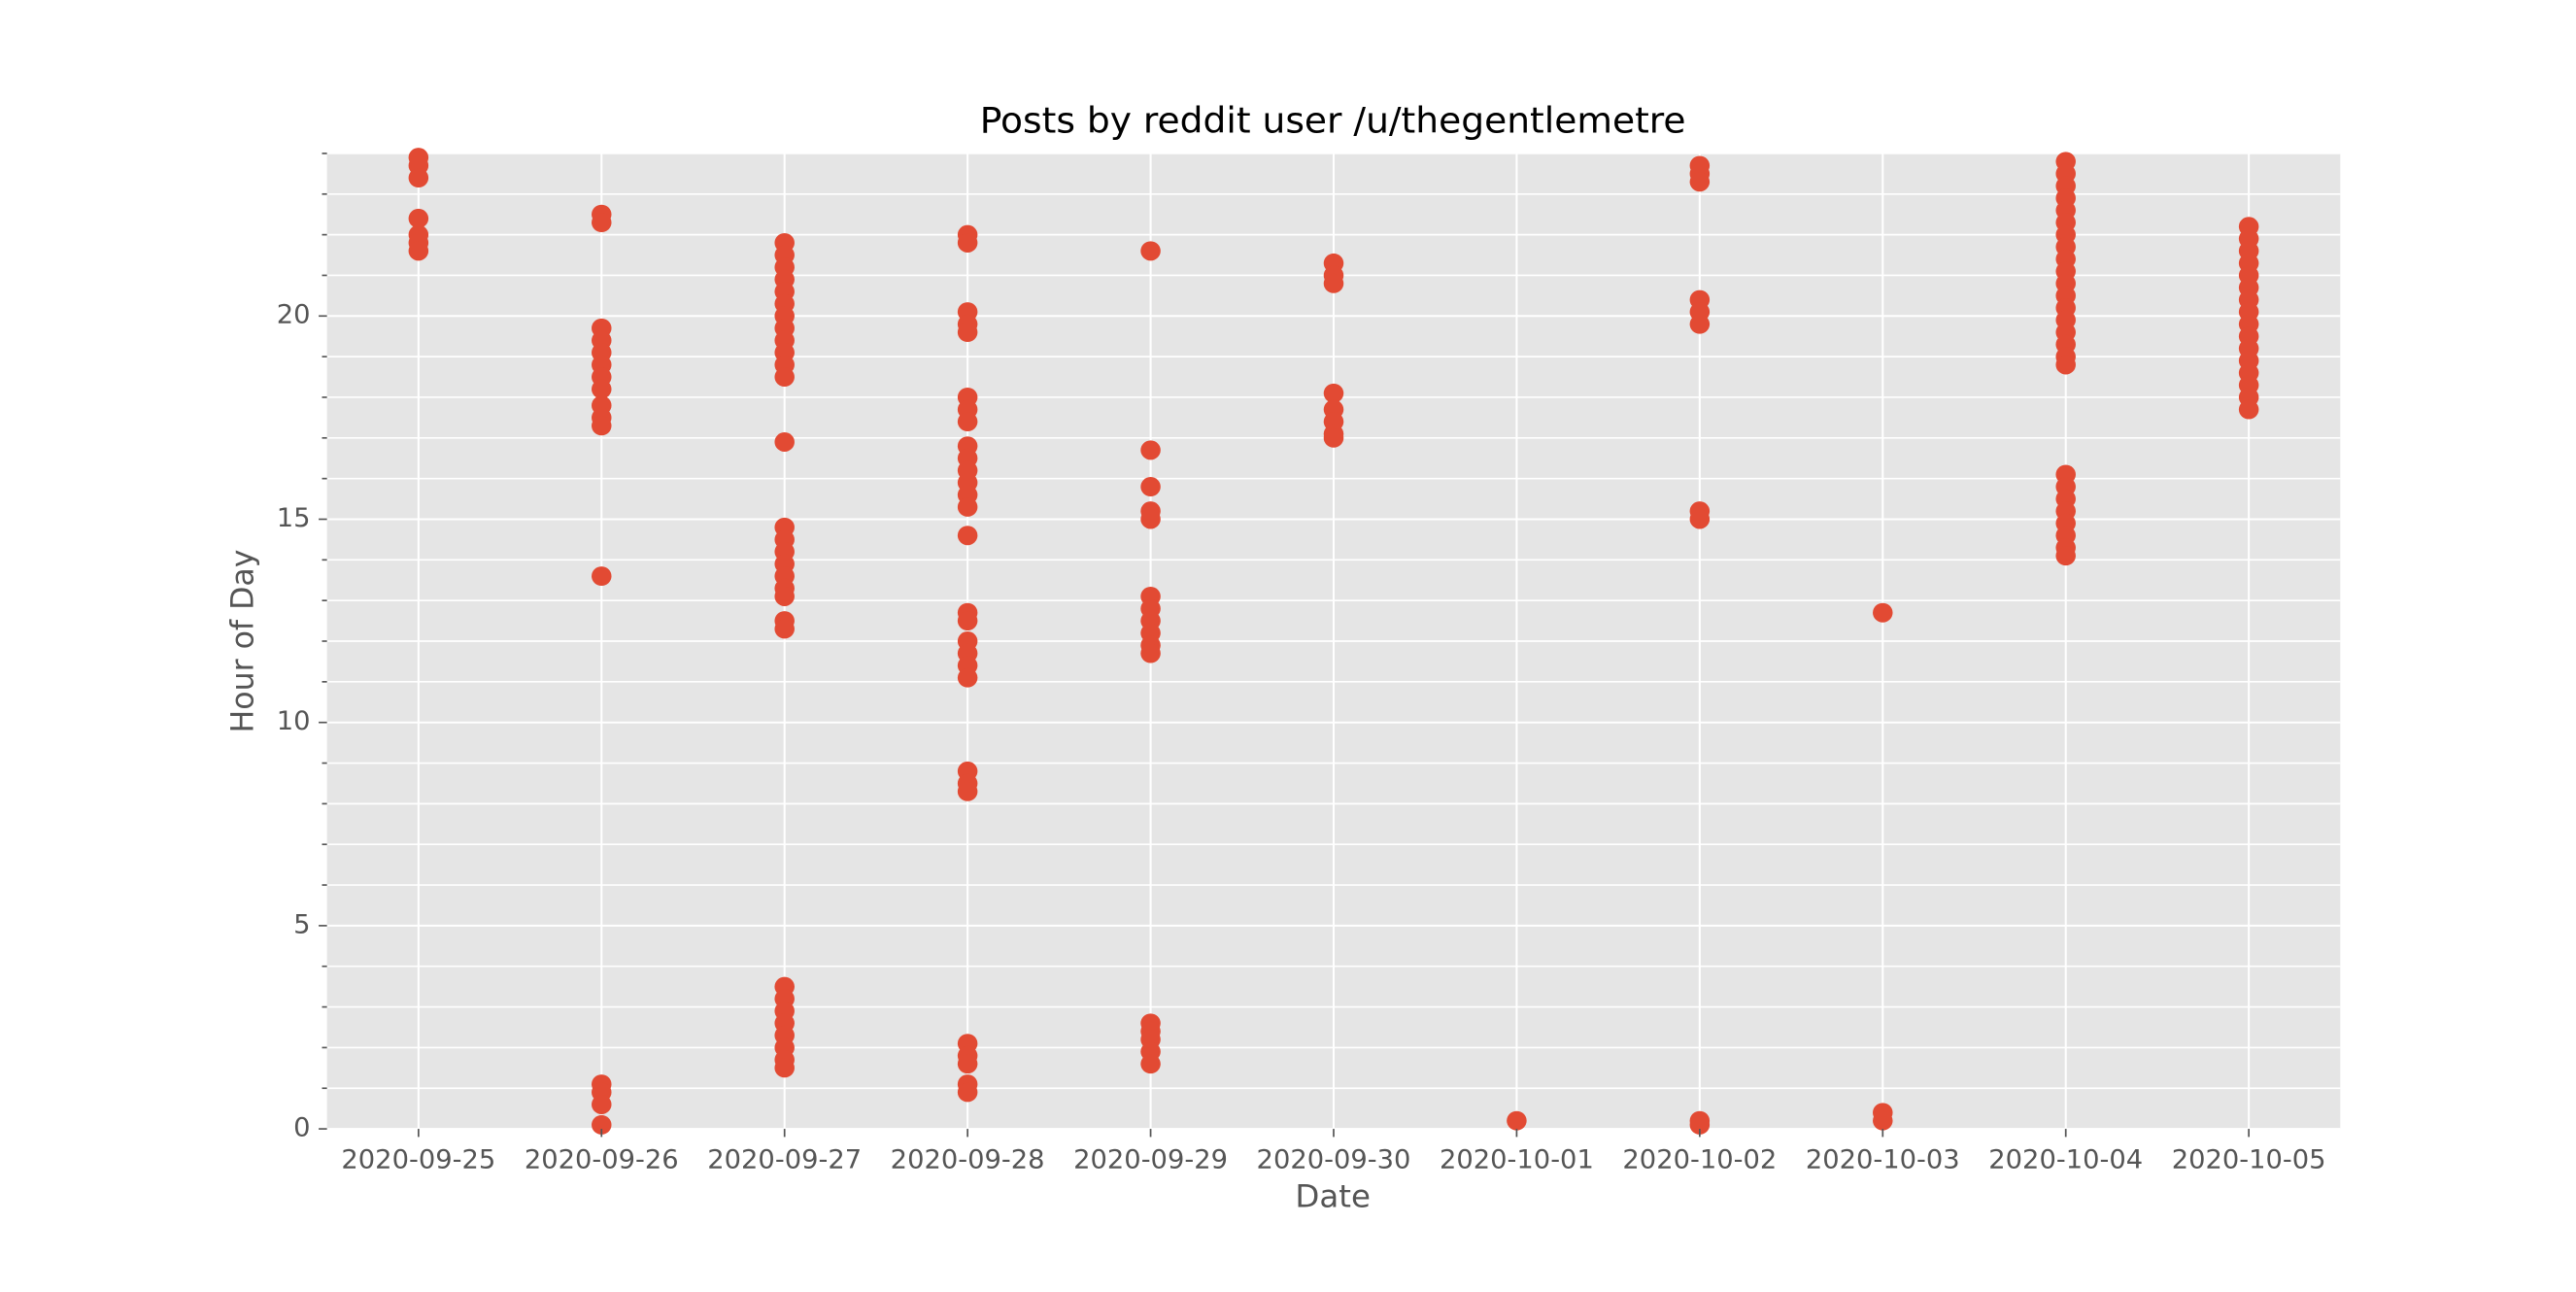 Image resolution: width=2576 pixels, height=1292 pixels. I want to click on chart-title: Posts by reddit user /u/thegentlemetre, so click(1333, 120).